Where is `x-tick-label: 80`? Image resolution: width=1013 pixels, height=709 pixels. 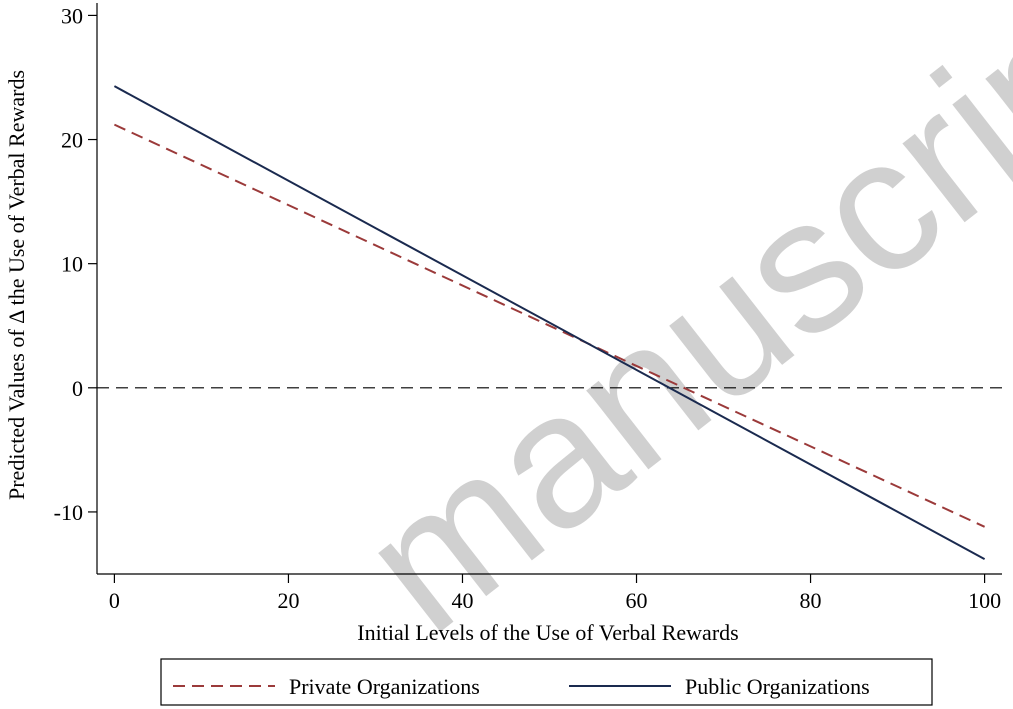 x-tick-label: 80 is located at coordinates (811, 600).